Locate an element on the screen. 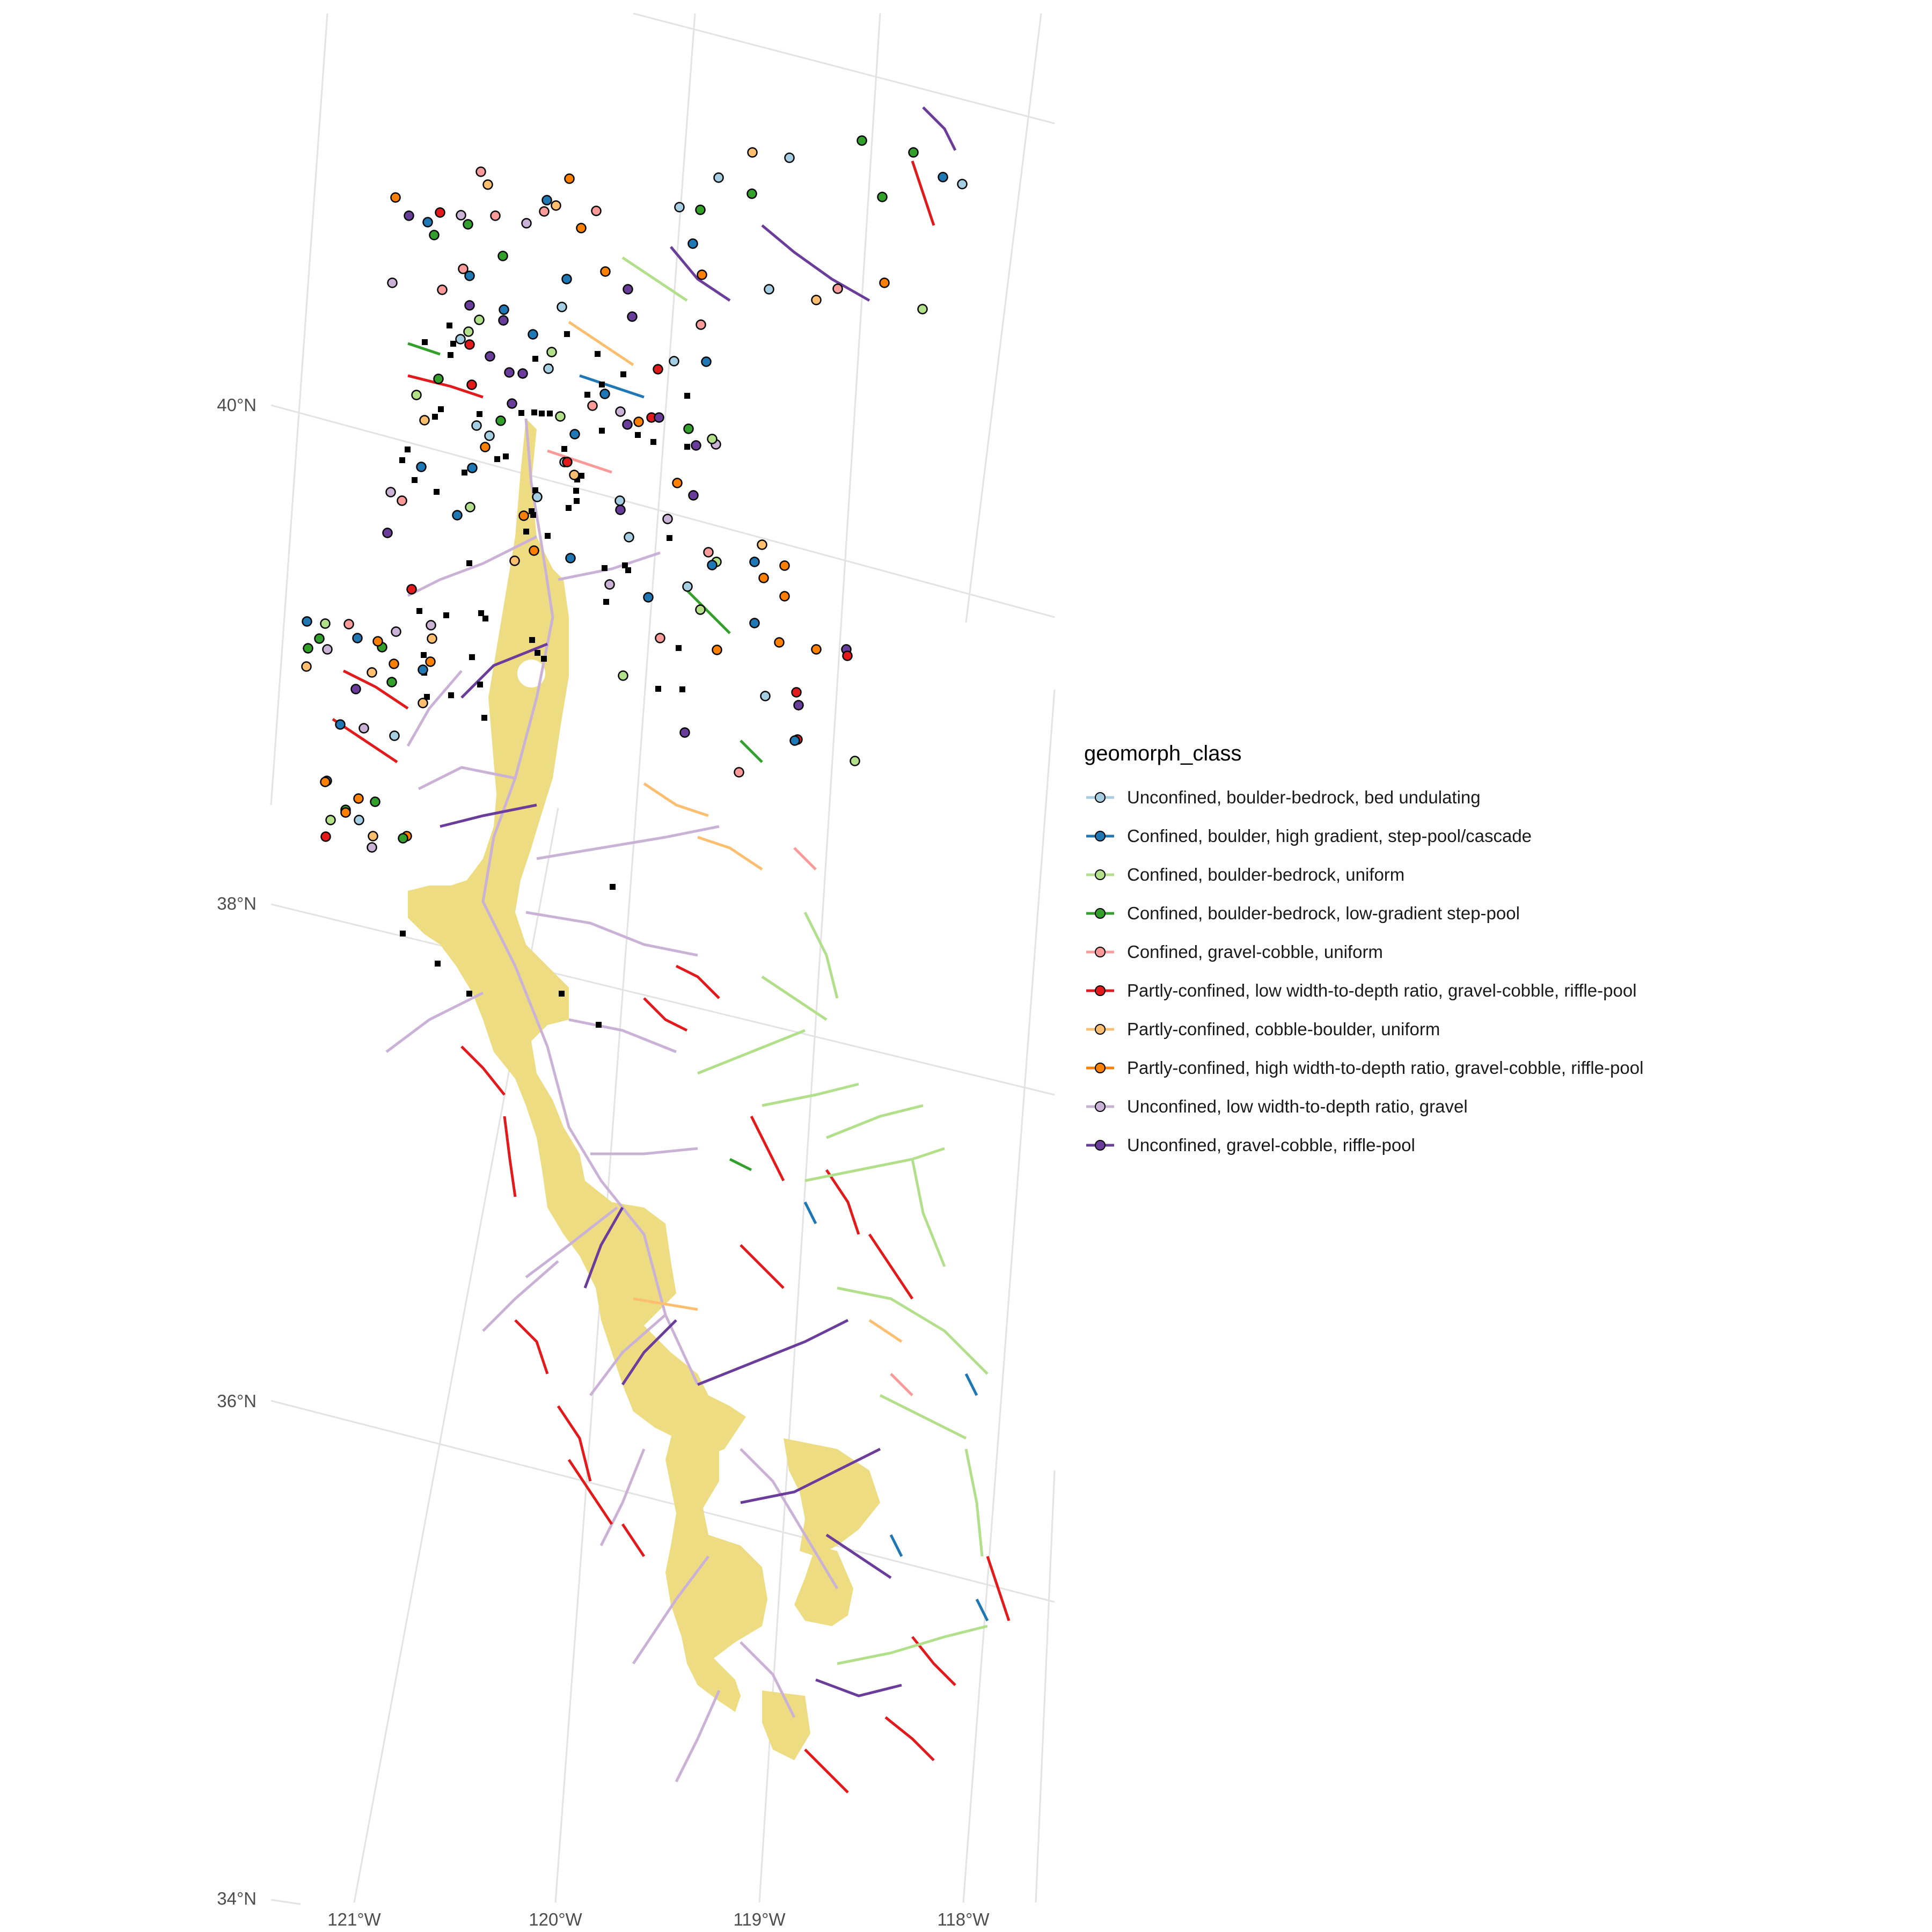  lon-line-121-top is located at coordinates (299, 409).